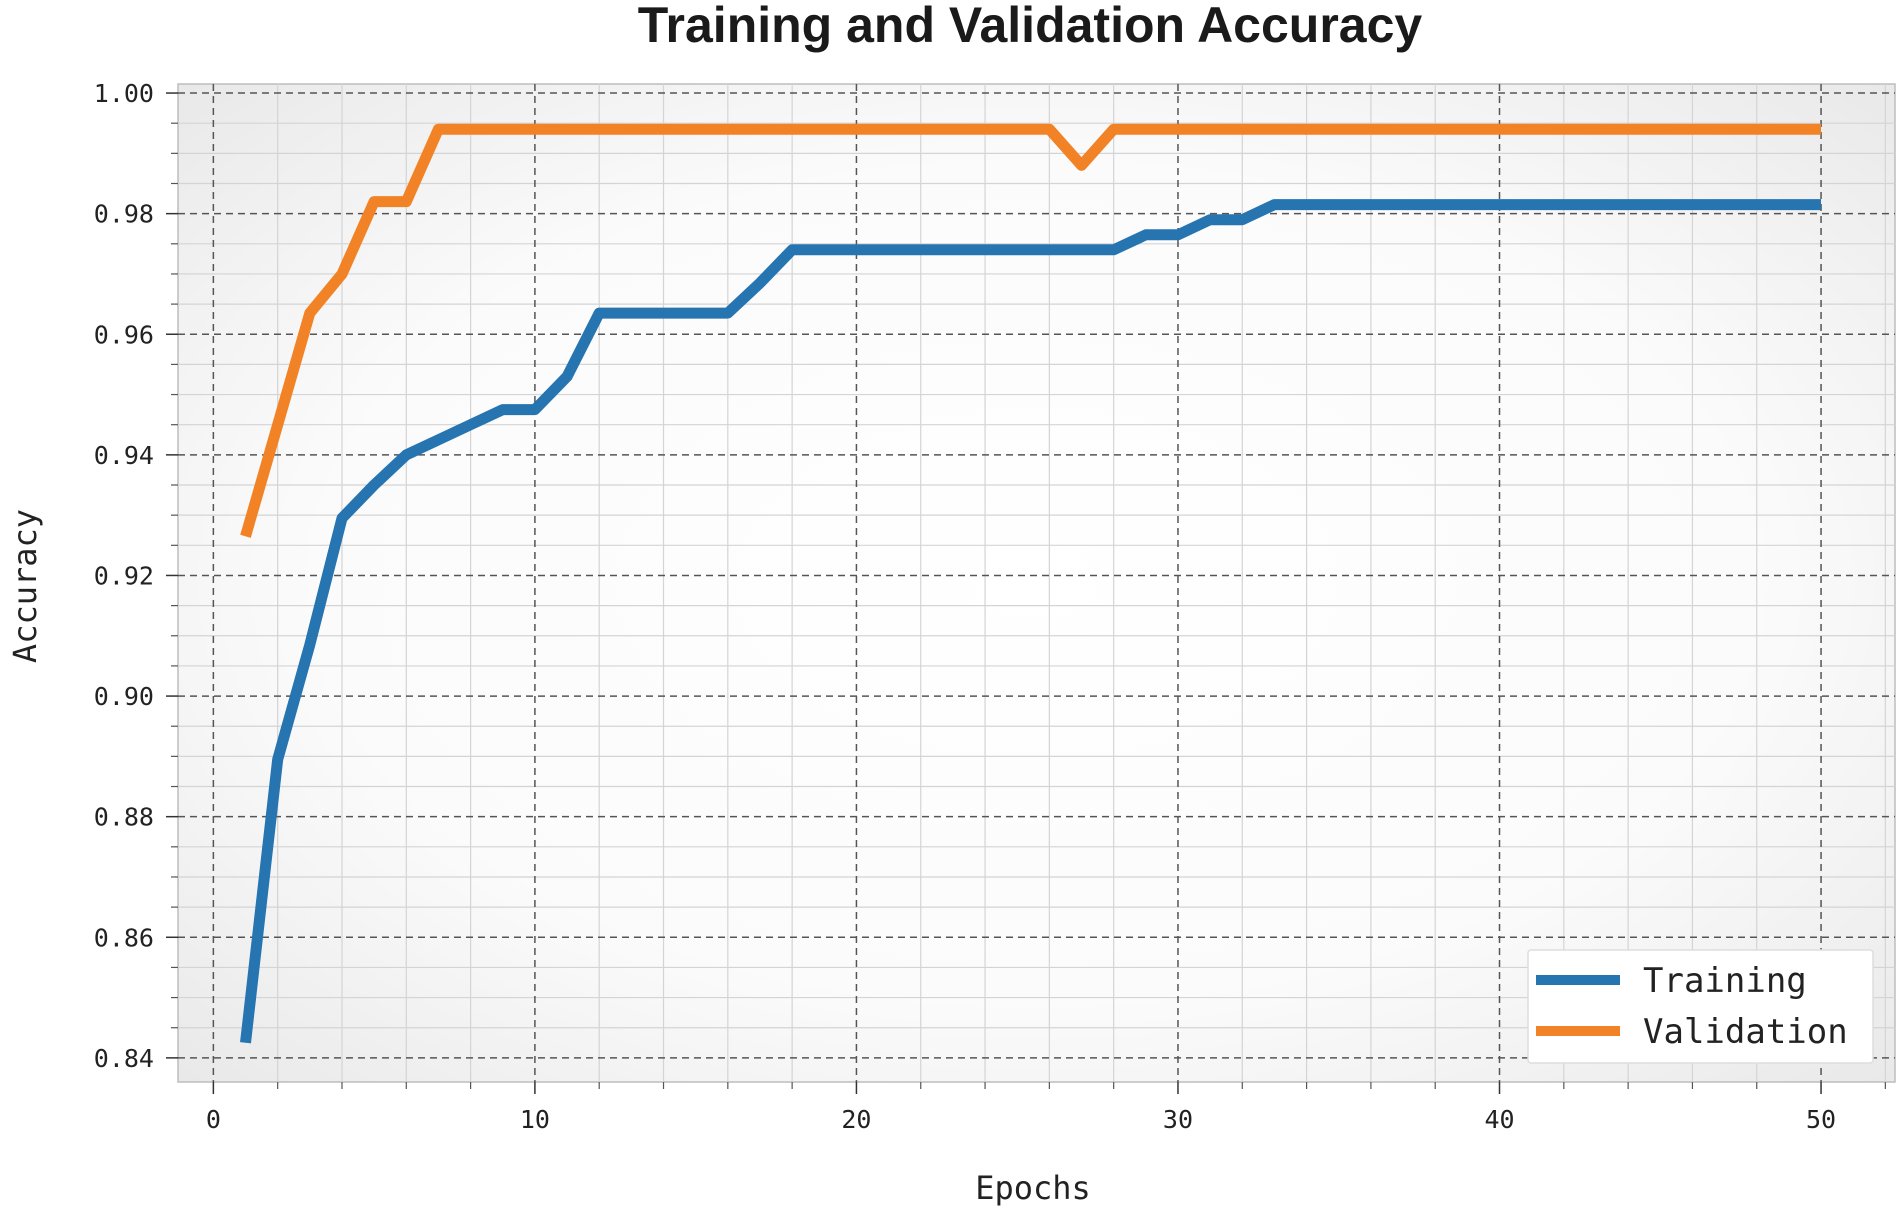 The width and height of the screenshot is (1900, 1215). Describe the element at coordinates (124, 937) in the screenshot. I see `y-tick-label: 0.86` at that location.